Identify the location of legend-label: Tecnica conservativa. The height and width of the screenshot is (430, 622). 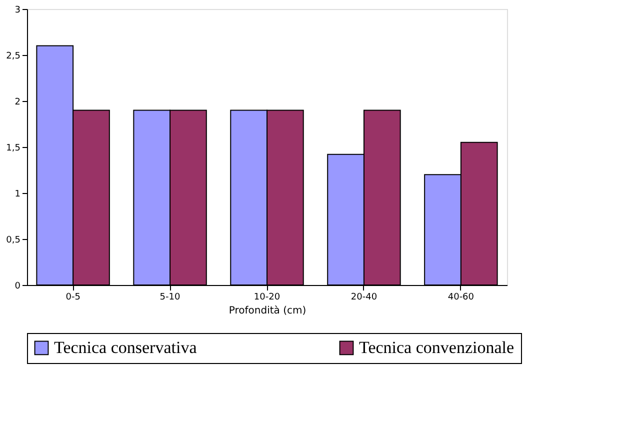
(126, 347).